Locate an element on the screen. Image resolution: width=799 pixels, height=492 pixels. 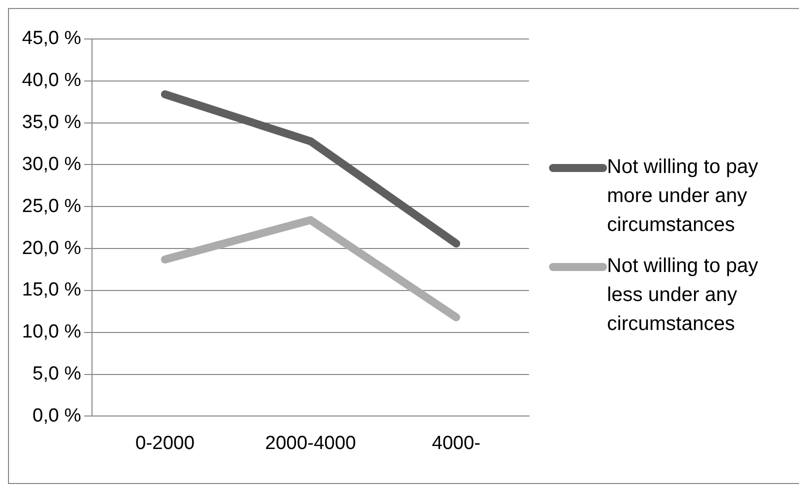
y-tick-label: 15,0 % is located at coordinates (52, 290).